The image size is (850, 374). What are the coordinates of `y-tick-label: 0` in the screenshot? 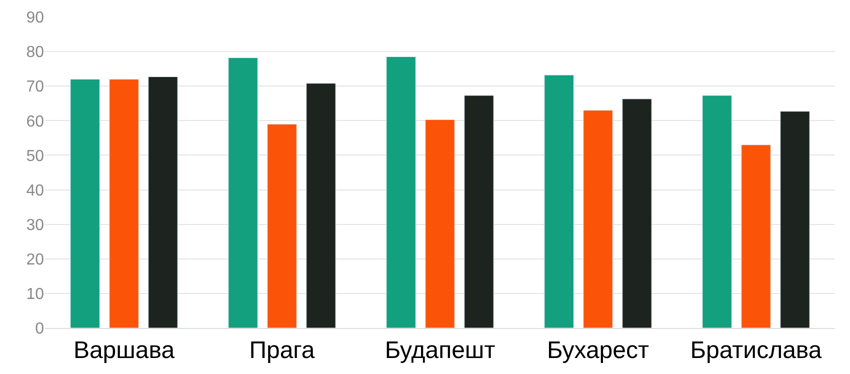 It's located at (39, 329).